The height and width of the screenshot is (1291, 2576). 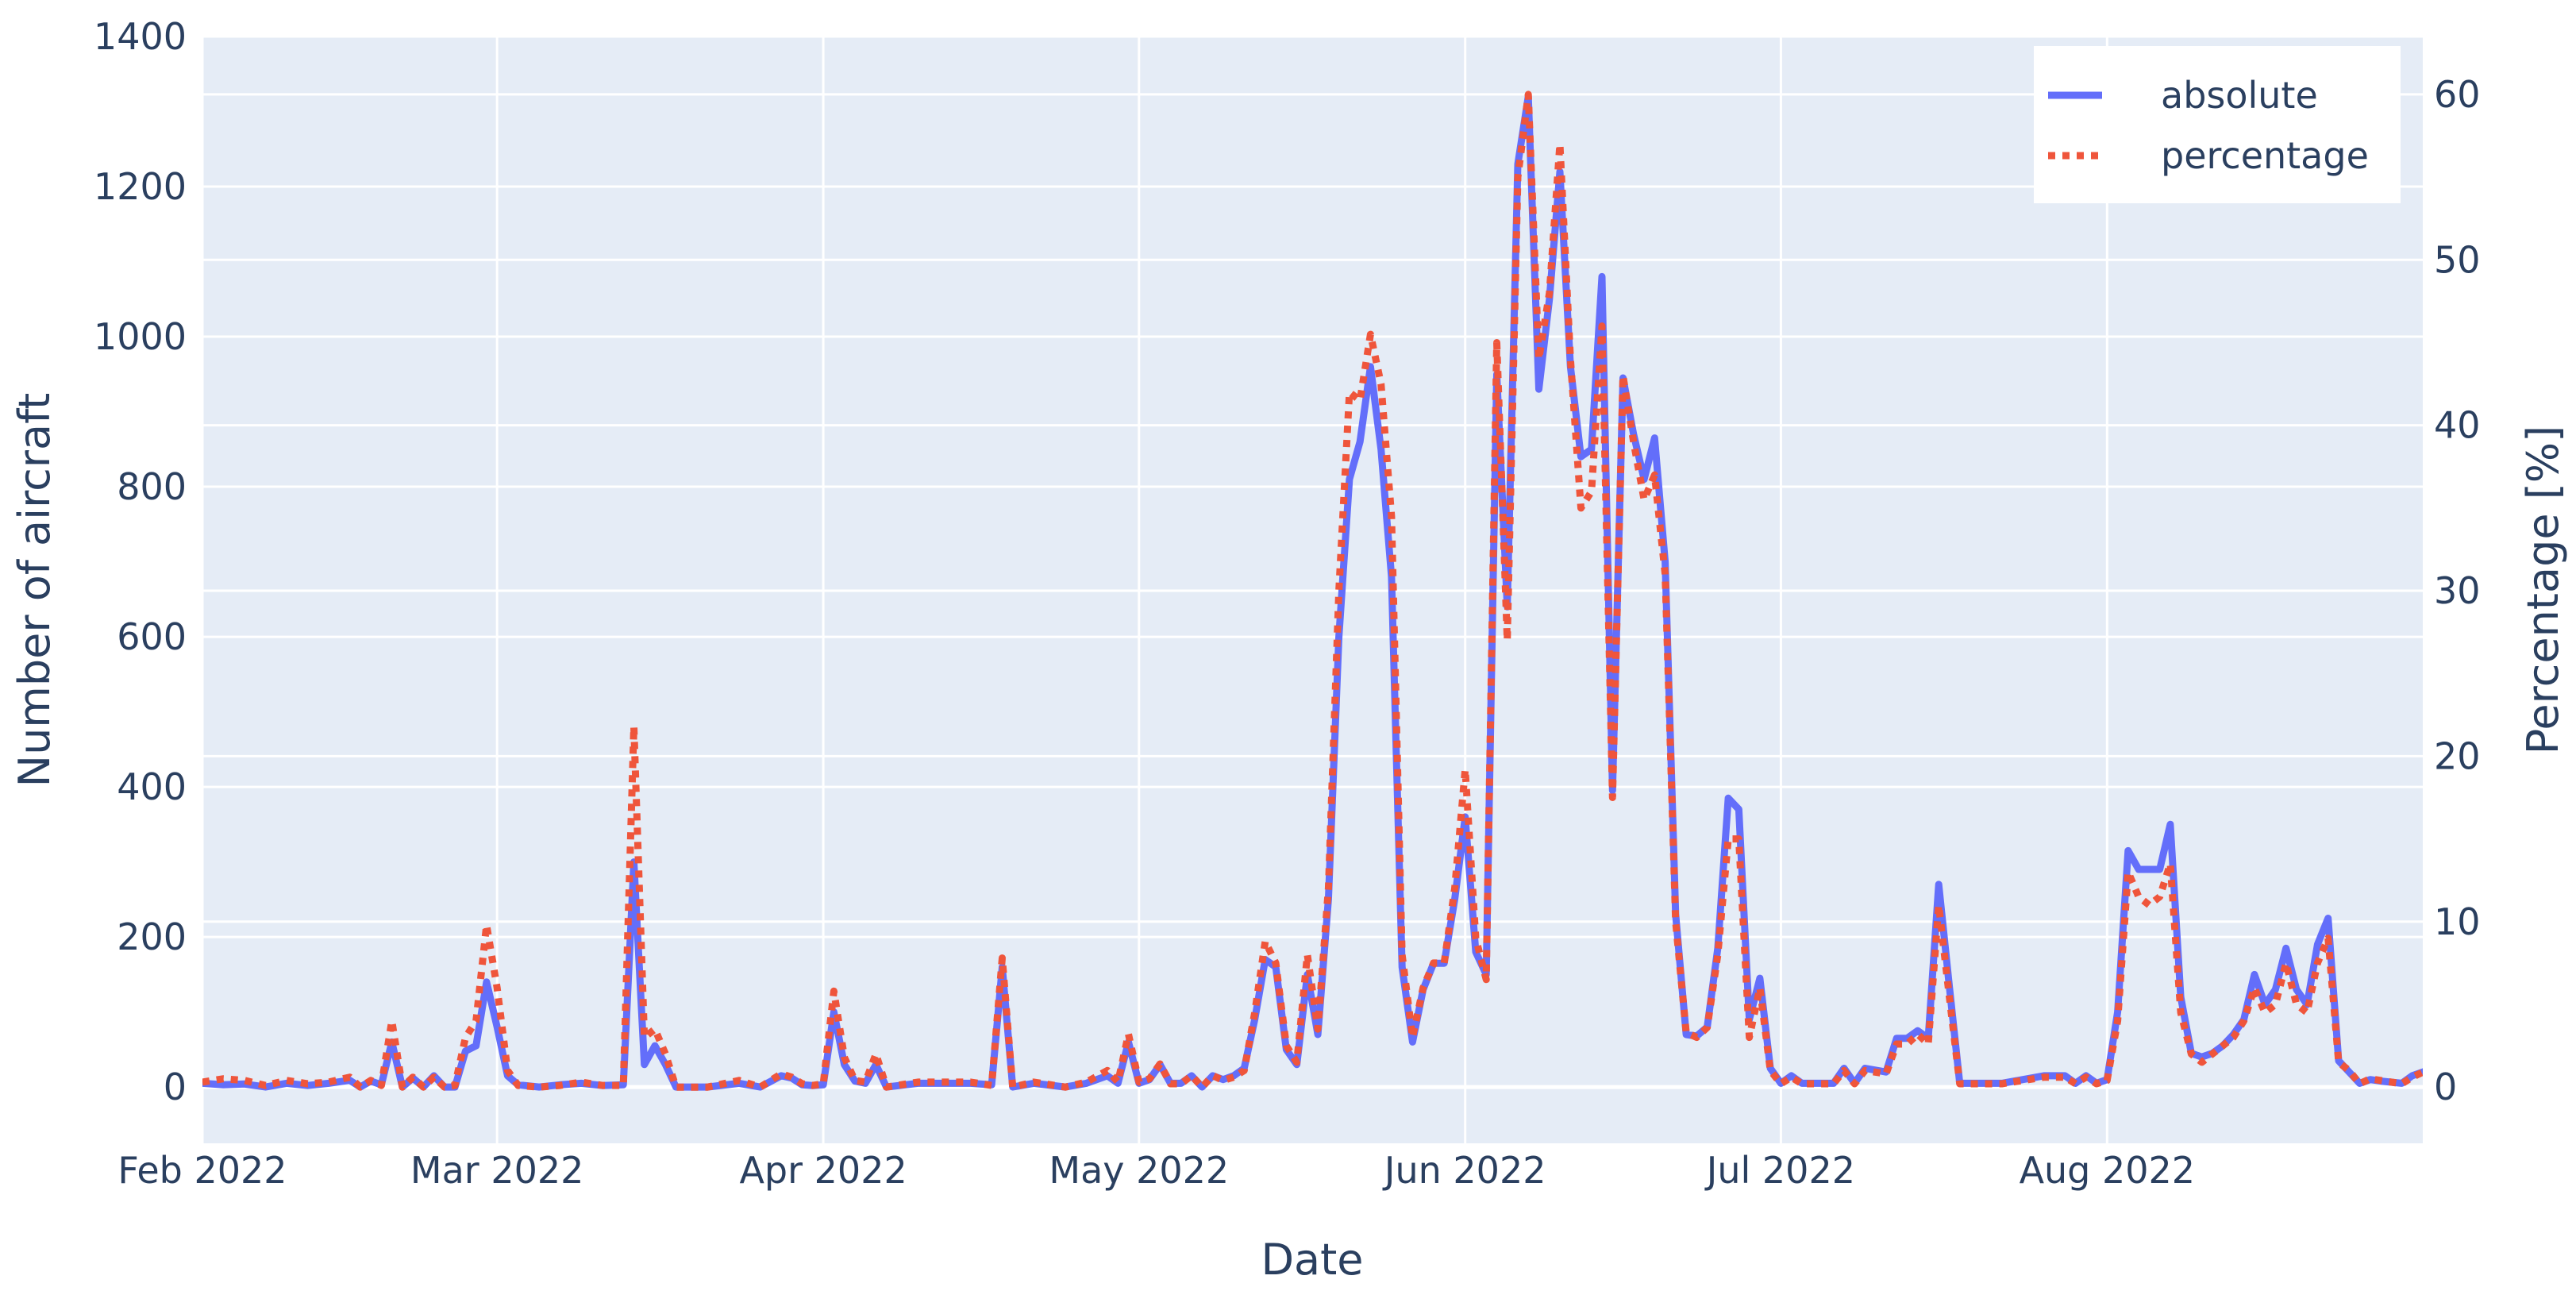 I want to click on x-tick-label: Aug 2022, so click(x=2108, y=1170).